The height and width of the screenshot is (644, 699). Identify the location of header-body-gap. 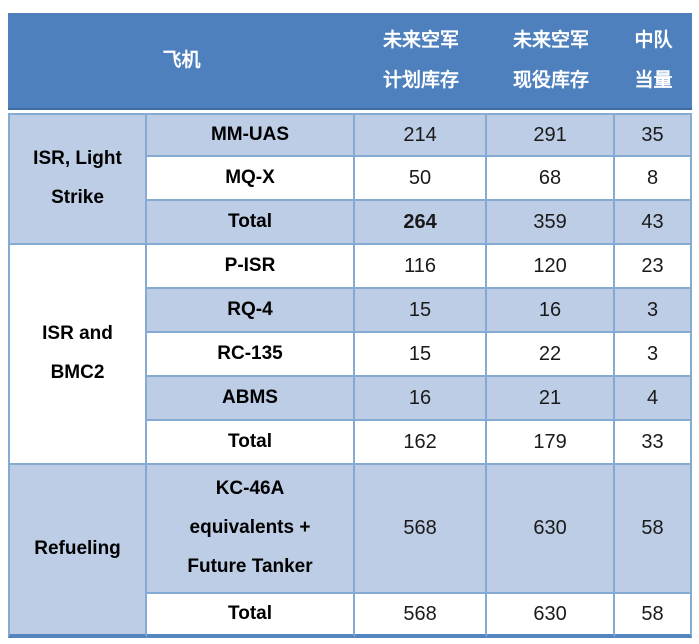
(350, 111).